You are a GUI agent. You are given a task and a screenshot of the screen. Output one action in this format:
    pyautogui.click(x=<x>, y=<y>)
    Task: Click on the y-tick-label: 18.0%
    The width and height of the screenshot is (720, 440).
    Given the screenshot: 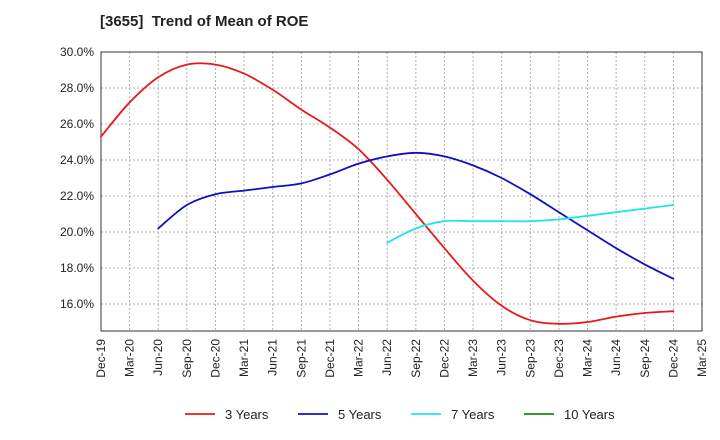 What is the action you would take?
    pyautogui.click(x=77, y=268)
    